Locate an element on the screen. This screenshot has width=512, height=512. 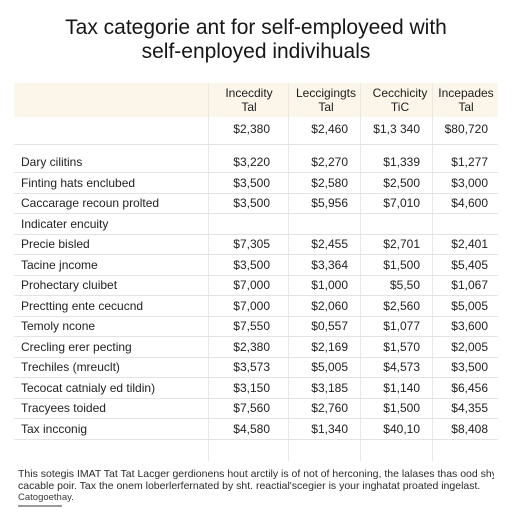
footer-rule is located at coordinates (40, 506).